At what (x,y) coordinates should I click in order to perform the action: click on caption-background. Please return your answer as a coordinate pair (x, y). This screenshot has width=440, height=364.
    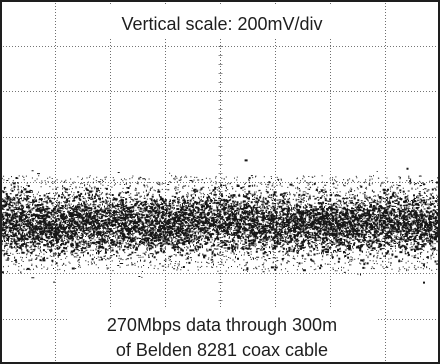
    Looking at the image, I should click on (223, 336).